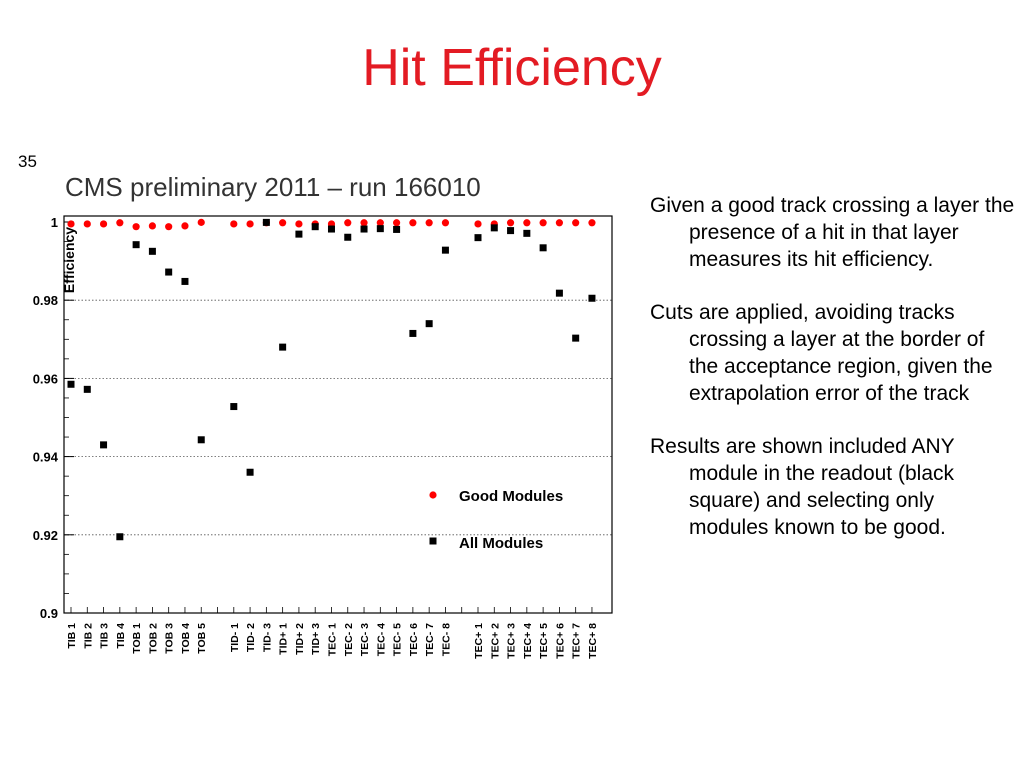 The image size is (1024, 768). I want to click on y-tick-label: 0.94, so click(46, 457).